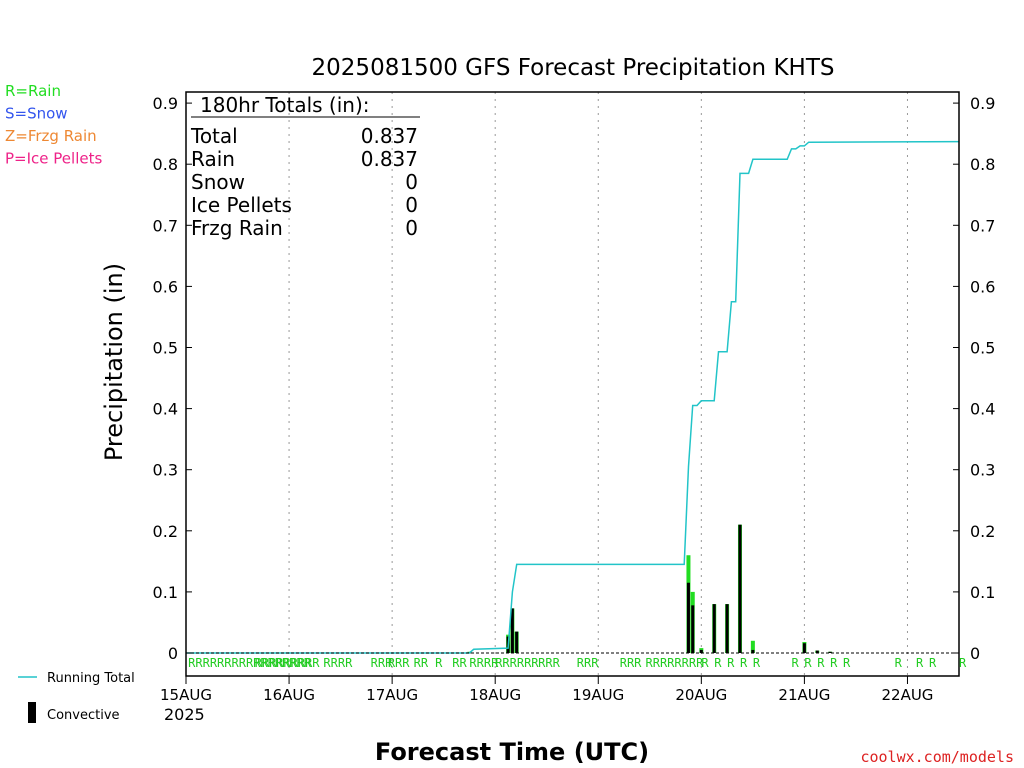 This screenshot has height=768, width=1024. I want to click on x-tick-label: 17AUG, so click(392, 695).